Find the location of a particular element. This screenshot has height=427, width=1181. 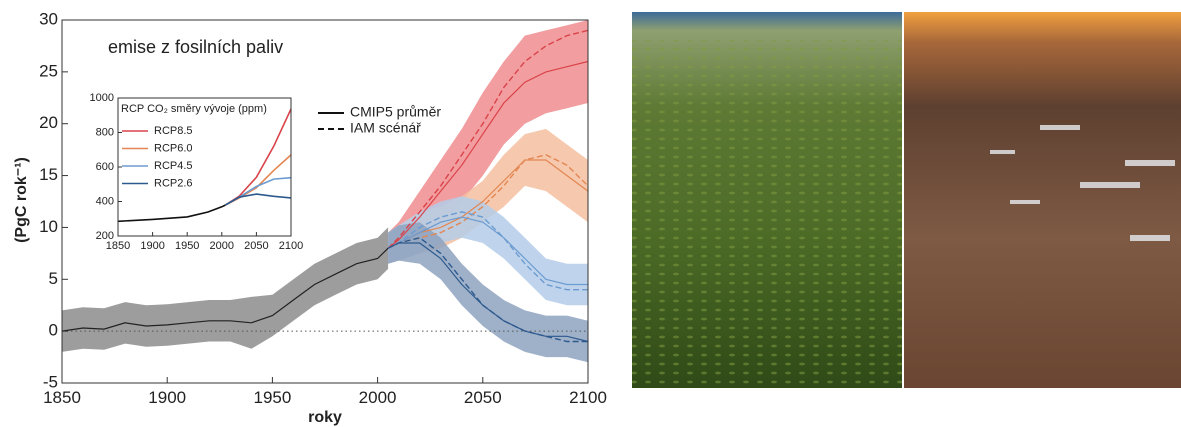

legend-label: CMIP5 průměr is located at coordinates (395, 112).